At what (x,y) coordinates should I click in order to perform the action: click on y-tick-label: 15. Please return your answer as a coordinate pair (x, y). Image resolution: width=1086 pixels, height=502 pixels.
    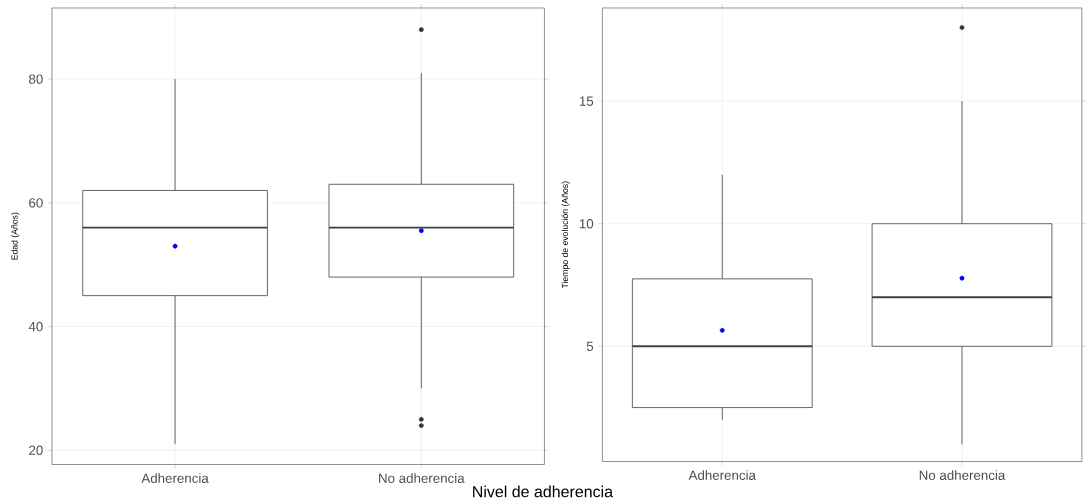
    Looking at the image, I should click on (586, 101).